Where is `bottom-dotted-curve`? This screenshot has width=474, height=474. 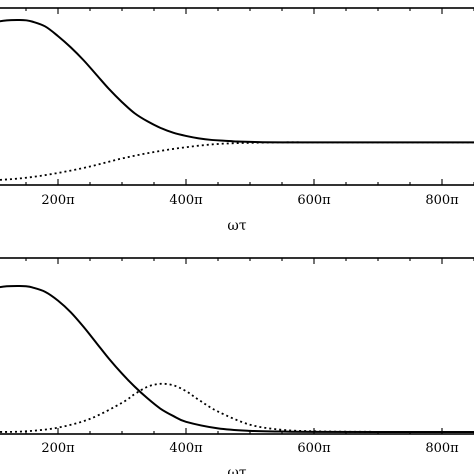 bottom-dotted-curve is located at coordinates (237, 407).